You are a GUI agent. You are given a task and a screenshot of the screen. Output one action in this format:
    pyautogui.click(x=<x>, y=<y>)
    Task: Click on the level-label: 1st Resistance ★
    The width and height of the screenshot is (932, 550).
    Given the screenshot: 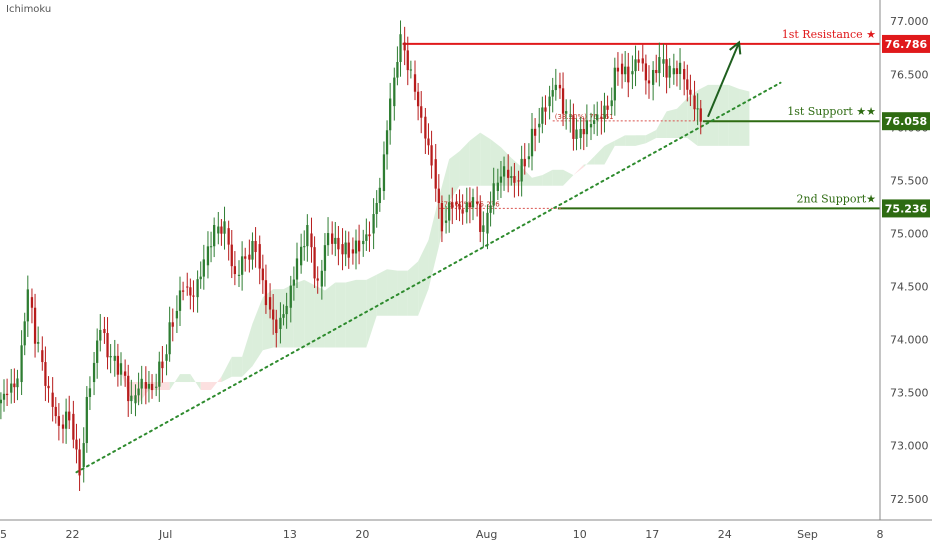 What is the action you would take?
    pyautogui.click(x=829, y=34)
    